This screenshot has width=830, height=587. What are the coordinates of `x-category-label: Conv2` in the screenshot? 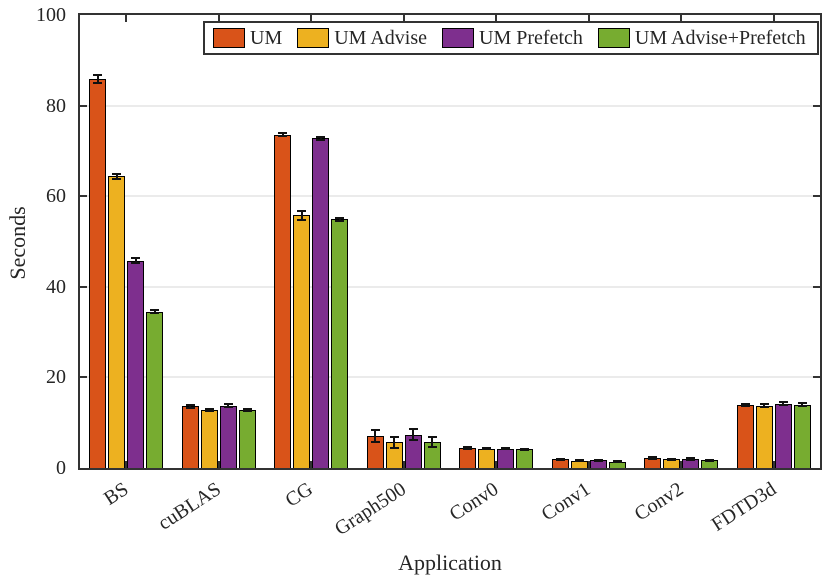 It's located at (659, 502).